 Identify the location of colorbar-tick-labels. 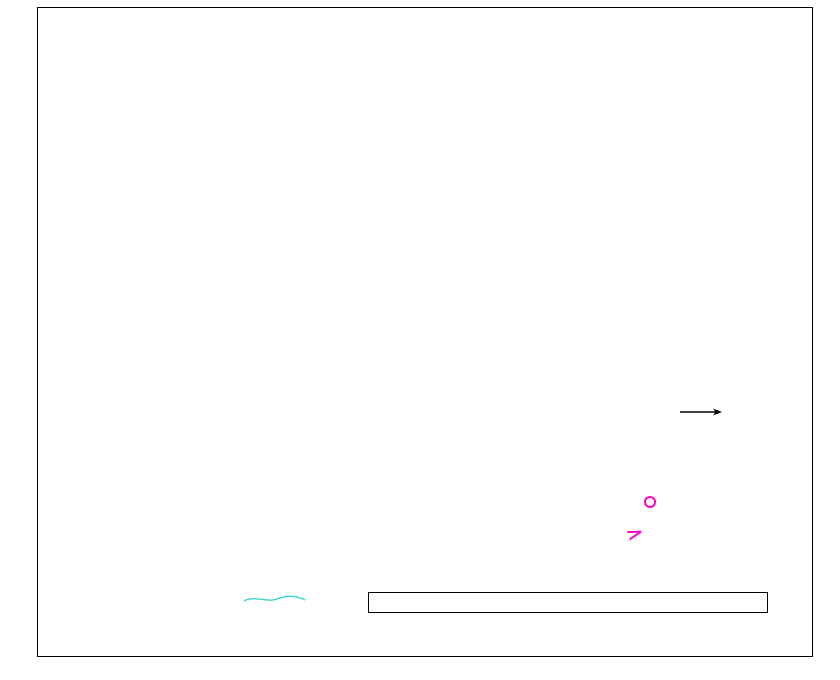
(568, 624).